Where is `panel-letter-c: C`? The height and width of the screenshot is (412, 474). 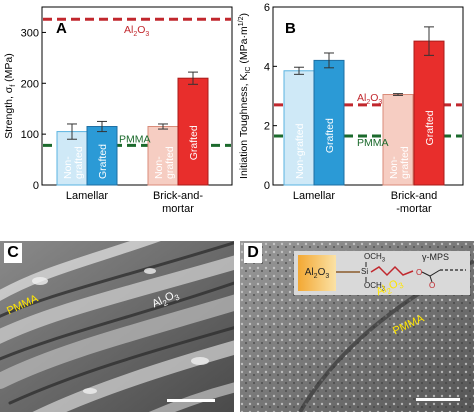
panel-letter-c: C is located at coordinates (13, 253).